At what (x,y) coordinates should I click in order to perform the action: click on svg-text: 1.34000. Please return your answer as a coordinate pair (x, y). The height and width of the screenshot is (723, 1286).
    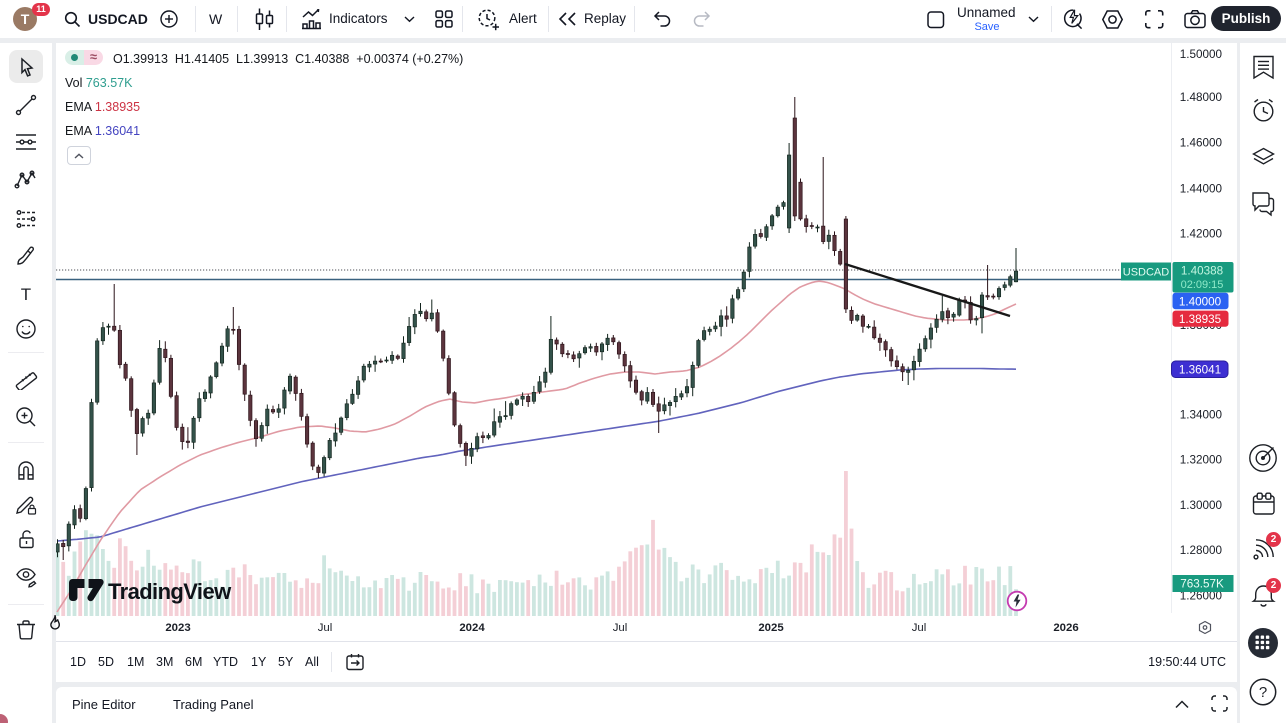
    Looking at the image, I should click on (1201, 415).